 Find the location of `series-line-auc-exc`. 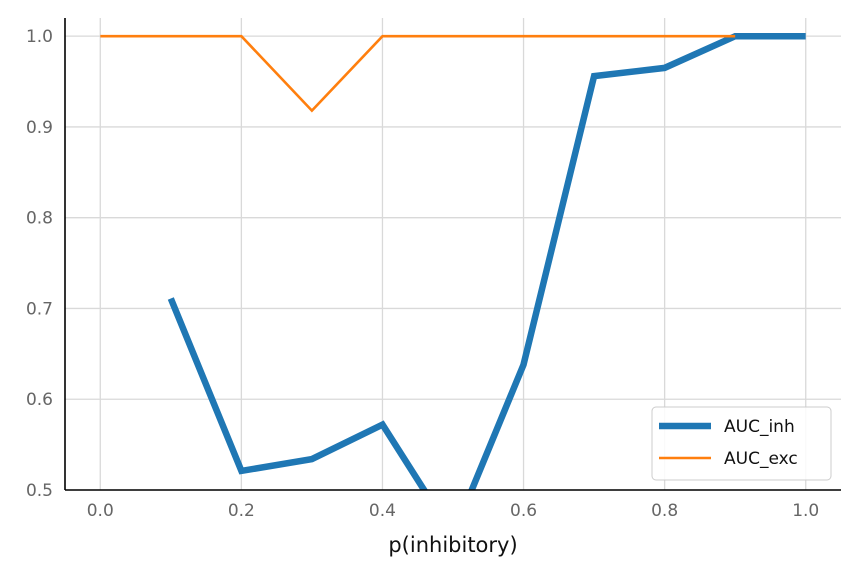

series-line-auc-exc is located at coordinates (418, 73).